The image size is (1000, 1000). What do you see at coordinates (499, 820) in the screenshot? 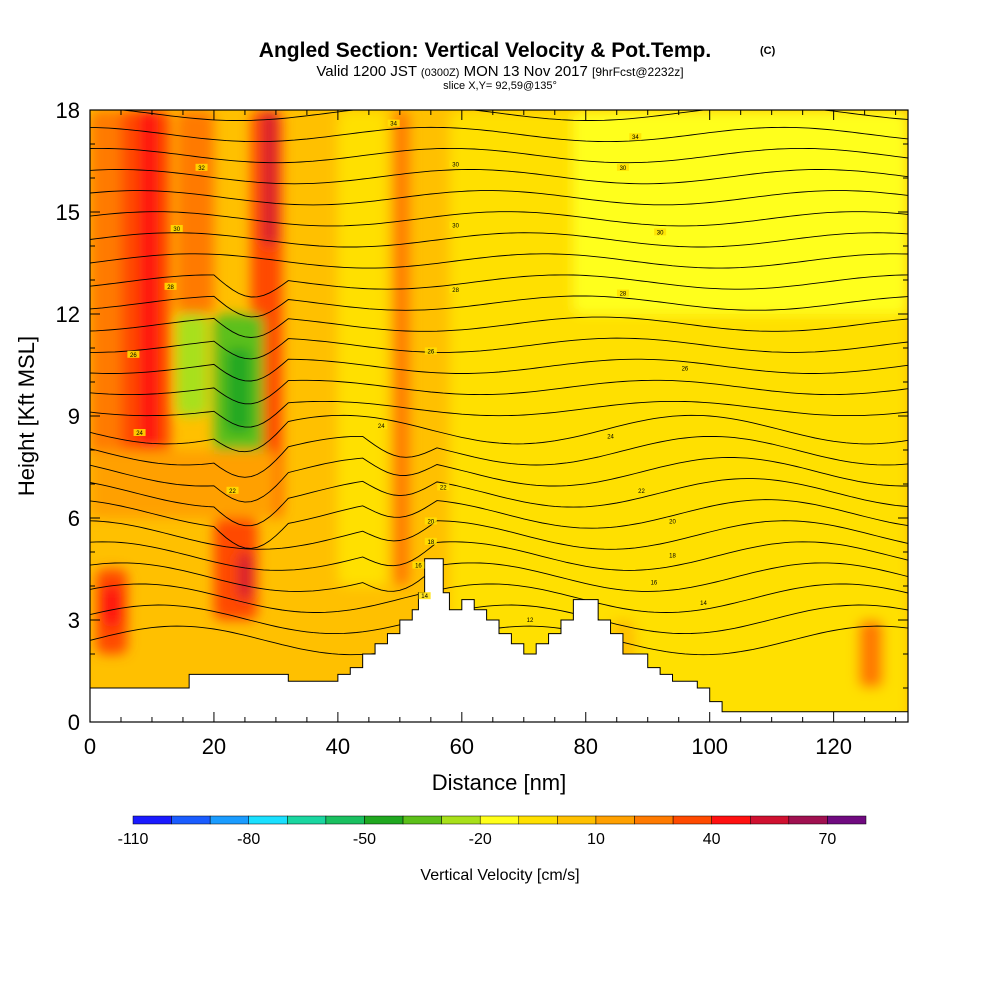
I see `colorbar` at bounding box center [499, 820].